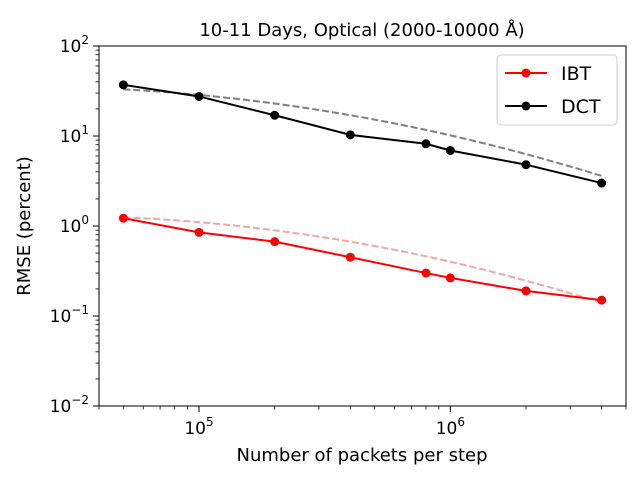  I want to click on x-tick-label: 10⁶, so click(450, 427).